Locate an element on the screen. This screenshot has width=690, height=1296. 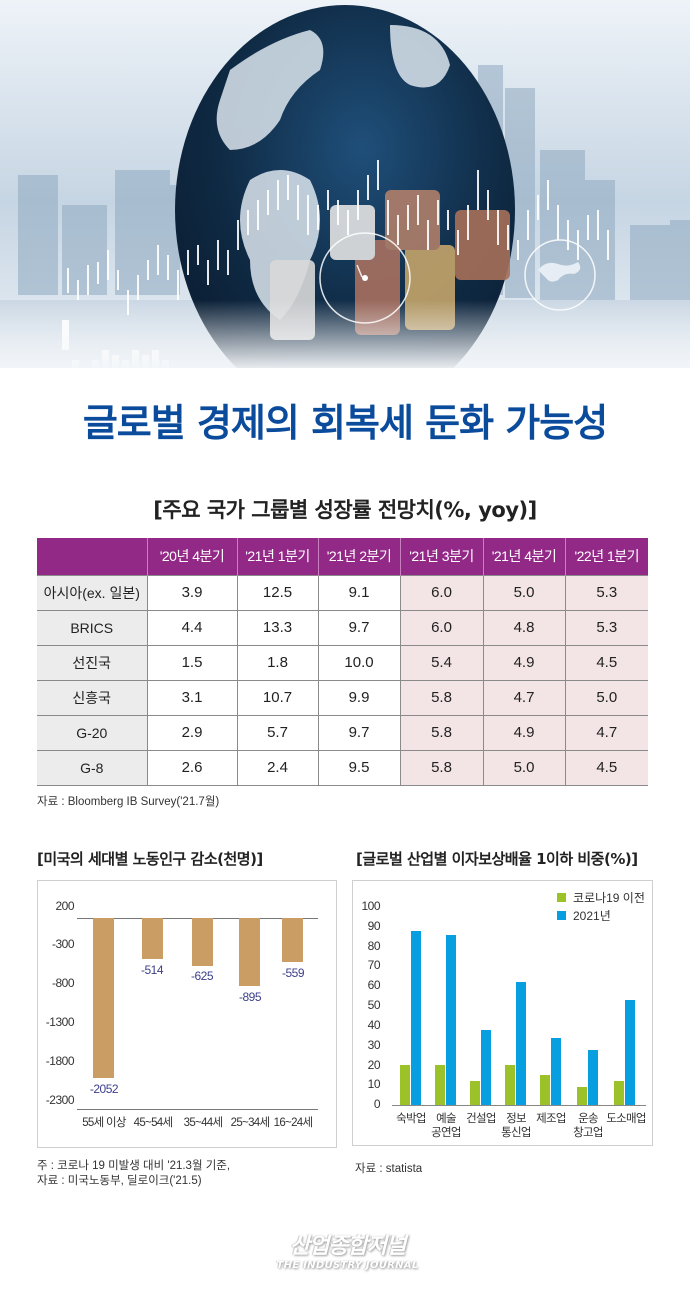
table-cell: 10.0 is located at coordinates (358, 662).